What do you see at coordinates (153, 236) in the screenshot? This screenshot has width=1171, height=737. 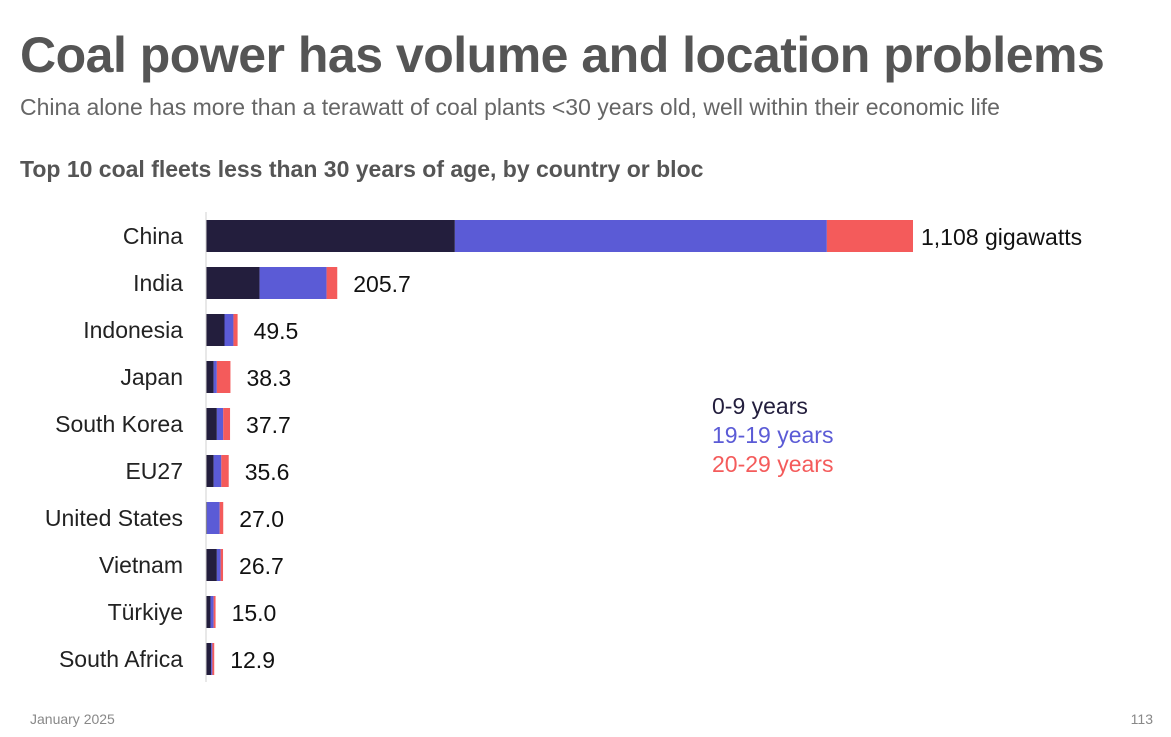 I see `category-label-china: China` at bounding box center [153, 236].